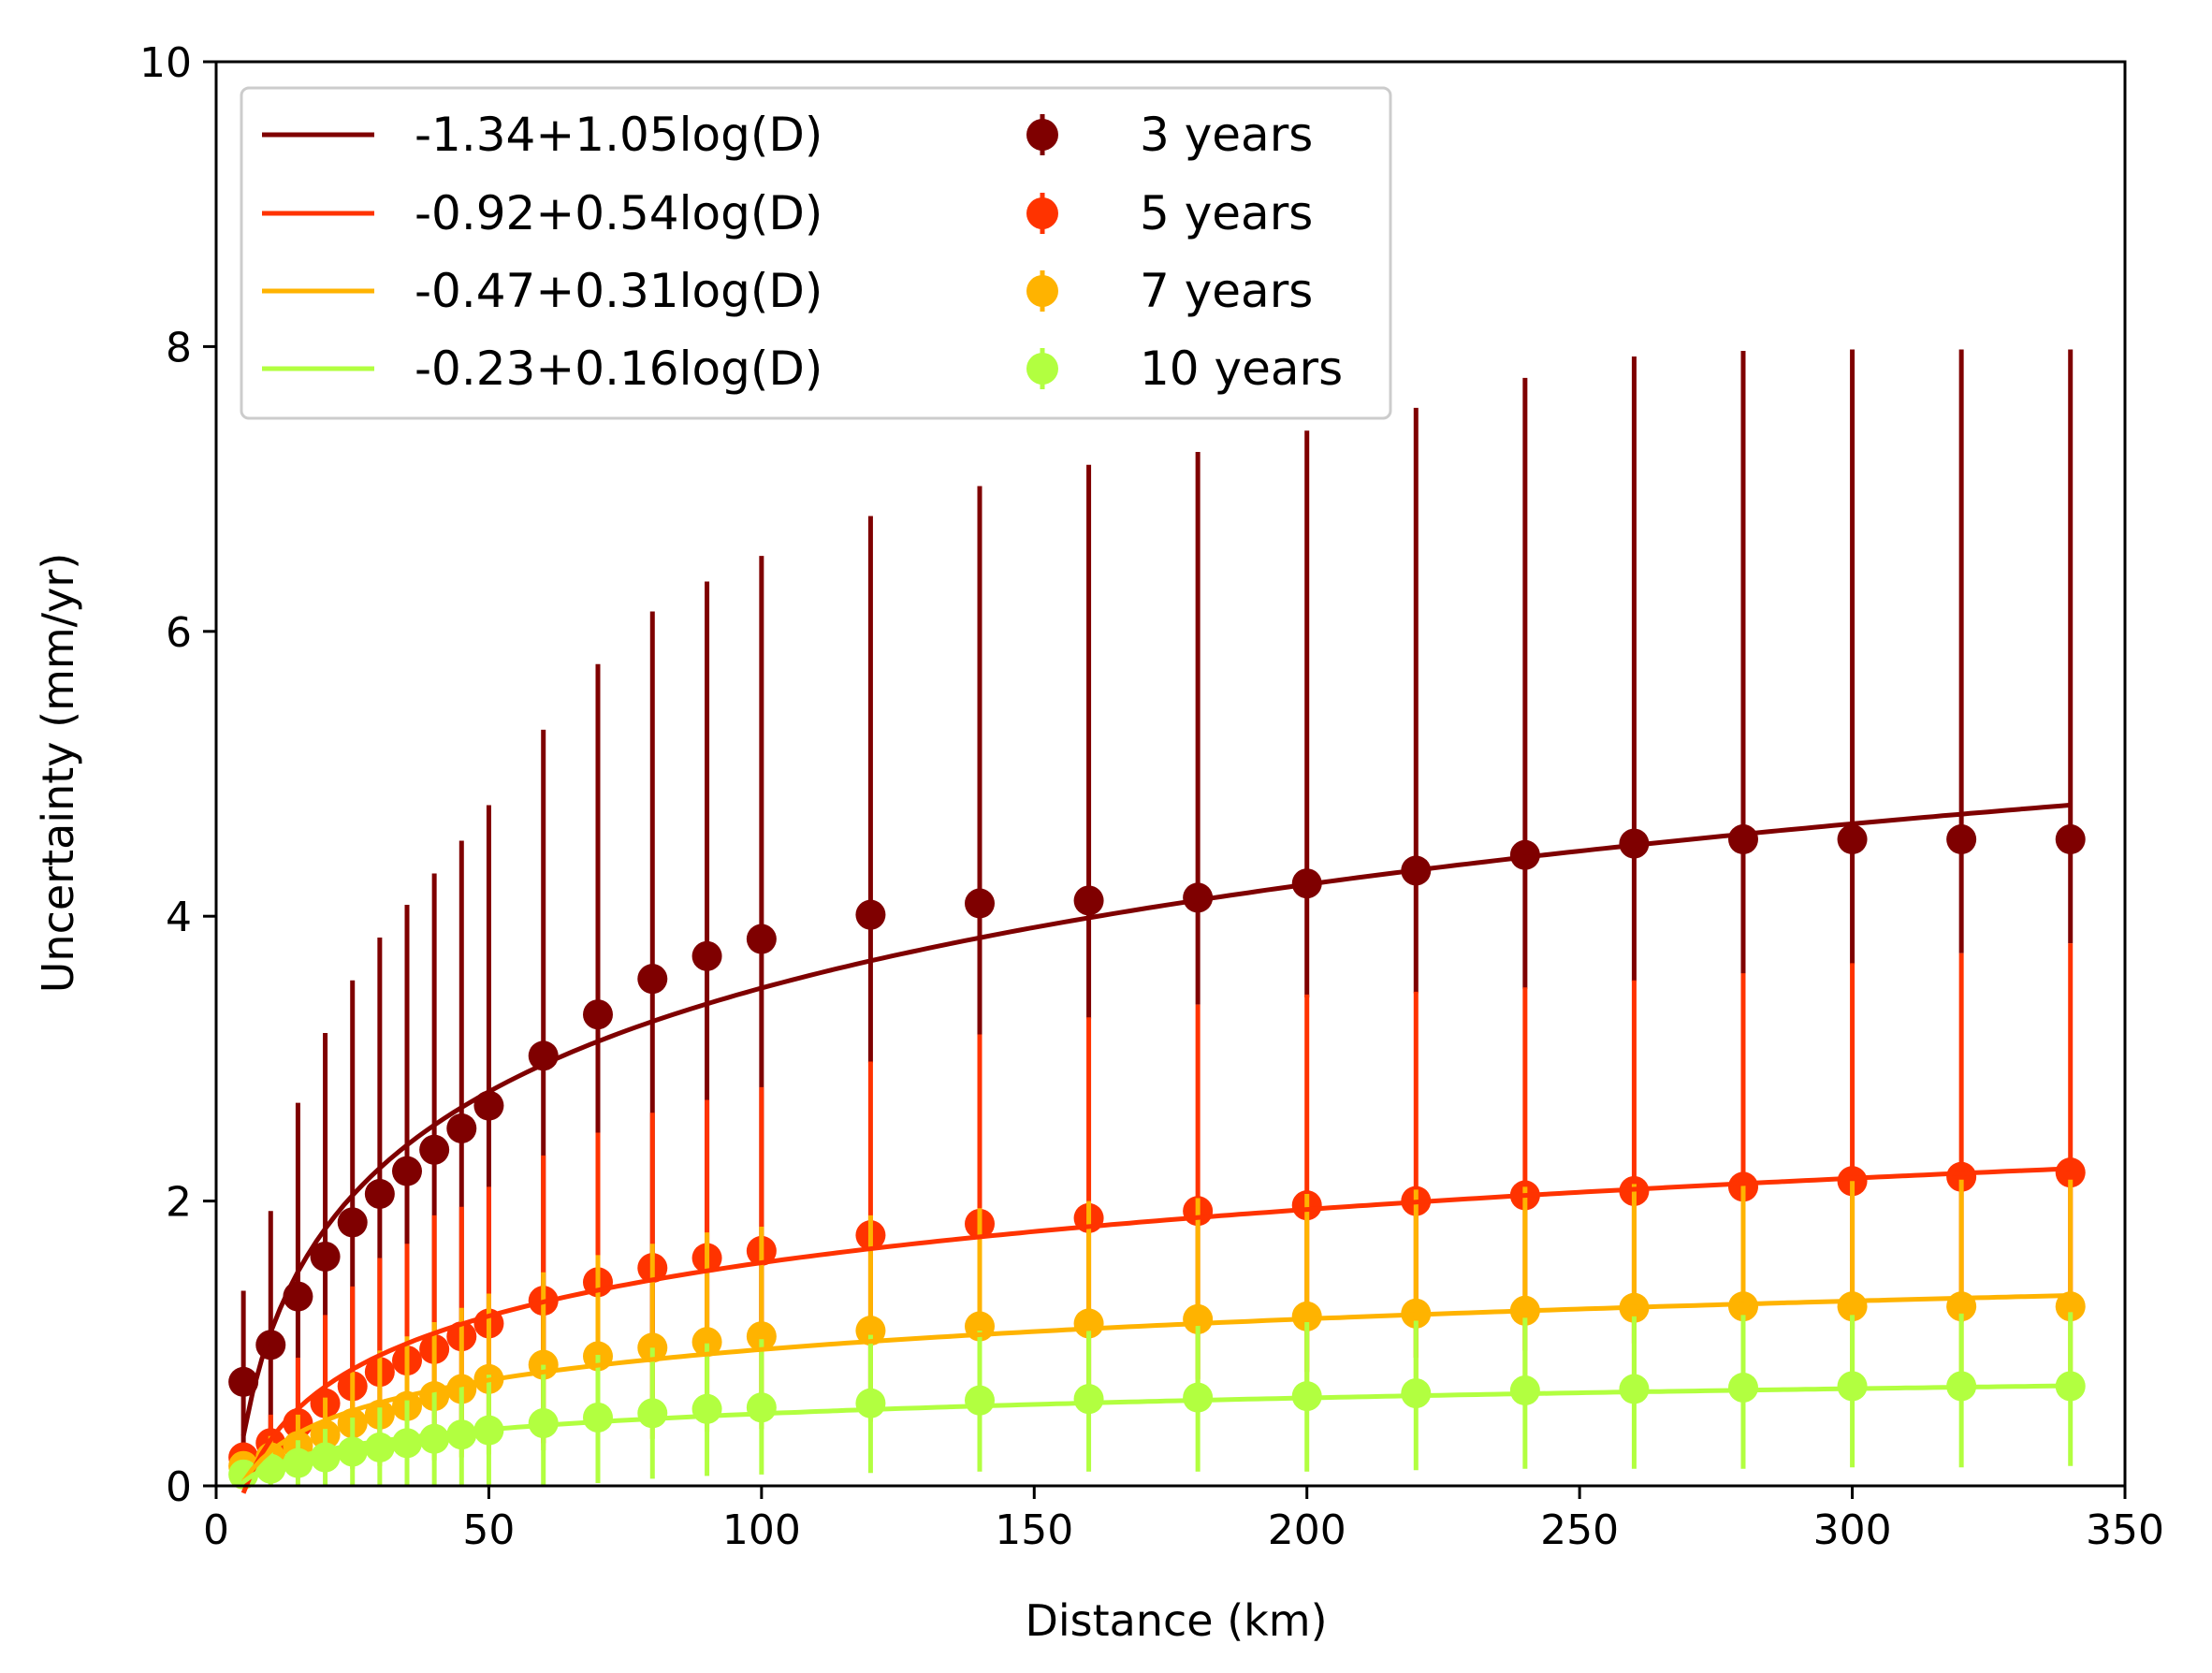 Image resolution: width=2212 pixels, height=1673 pixels. What do you see at coordinates (761, 1530) in the screenshot?
I see `x-tick-label: 100` at bounding box center [761, 1530].